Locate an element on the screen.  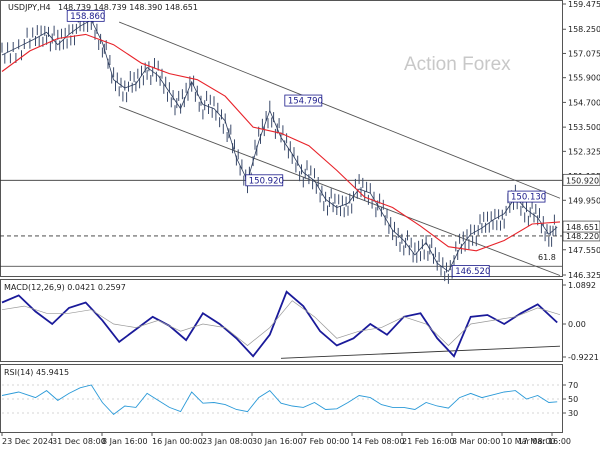
annotation-label: 150.920 is located at coordinates (266, 181).